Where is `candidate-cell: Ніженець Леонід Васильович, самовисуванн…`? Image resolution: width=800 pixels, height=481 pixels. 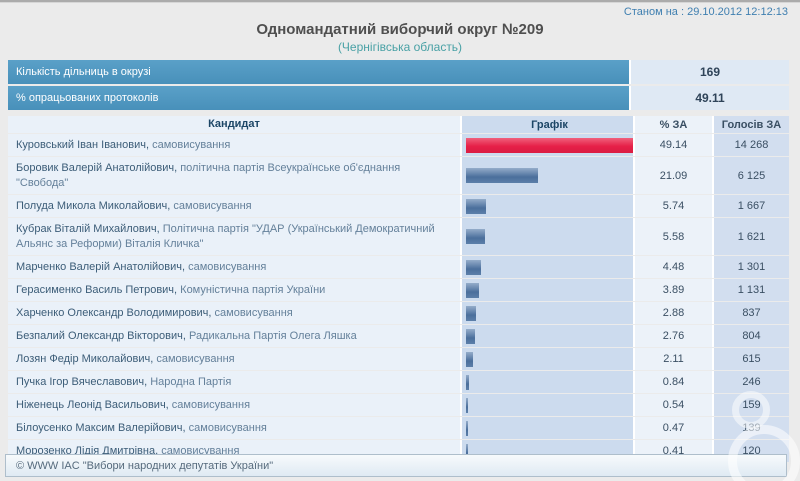
candidate-cell: Ніженець Леонід Васильович, самовисуванн… is located at coordinates (234, 405).